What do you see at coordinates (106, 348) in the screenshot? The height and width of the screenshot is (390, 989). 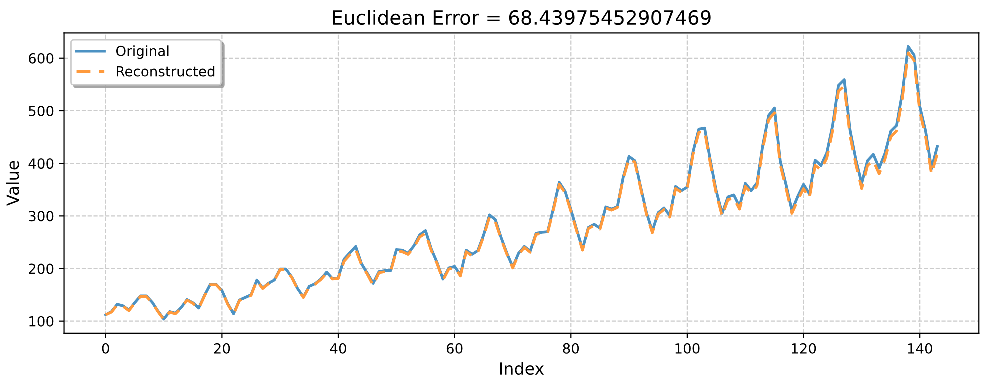 I see `x-tick-label: 0` at bounding box center [106, 348].